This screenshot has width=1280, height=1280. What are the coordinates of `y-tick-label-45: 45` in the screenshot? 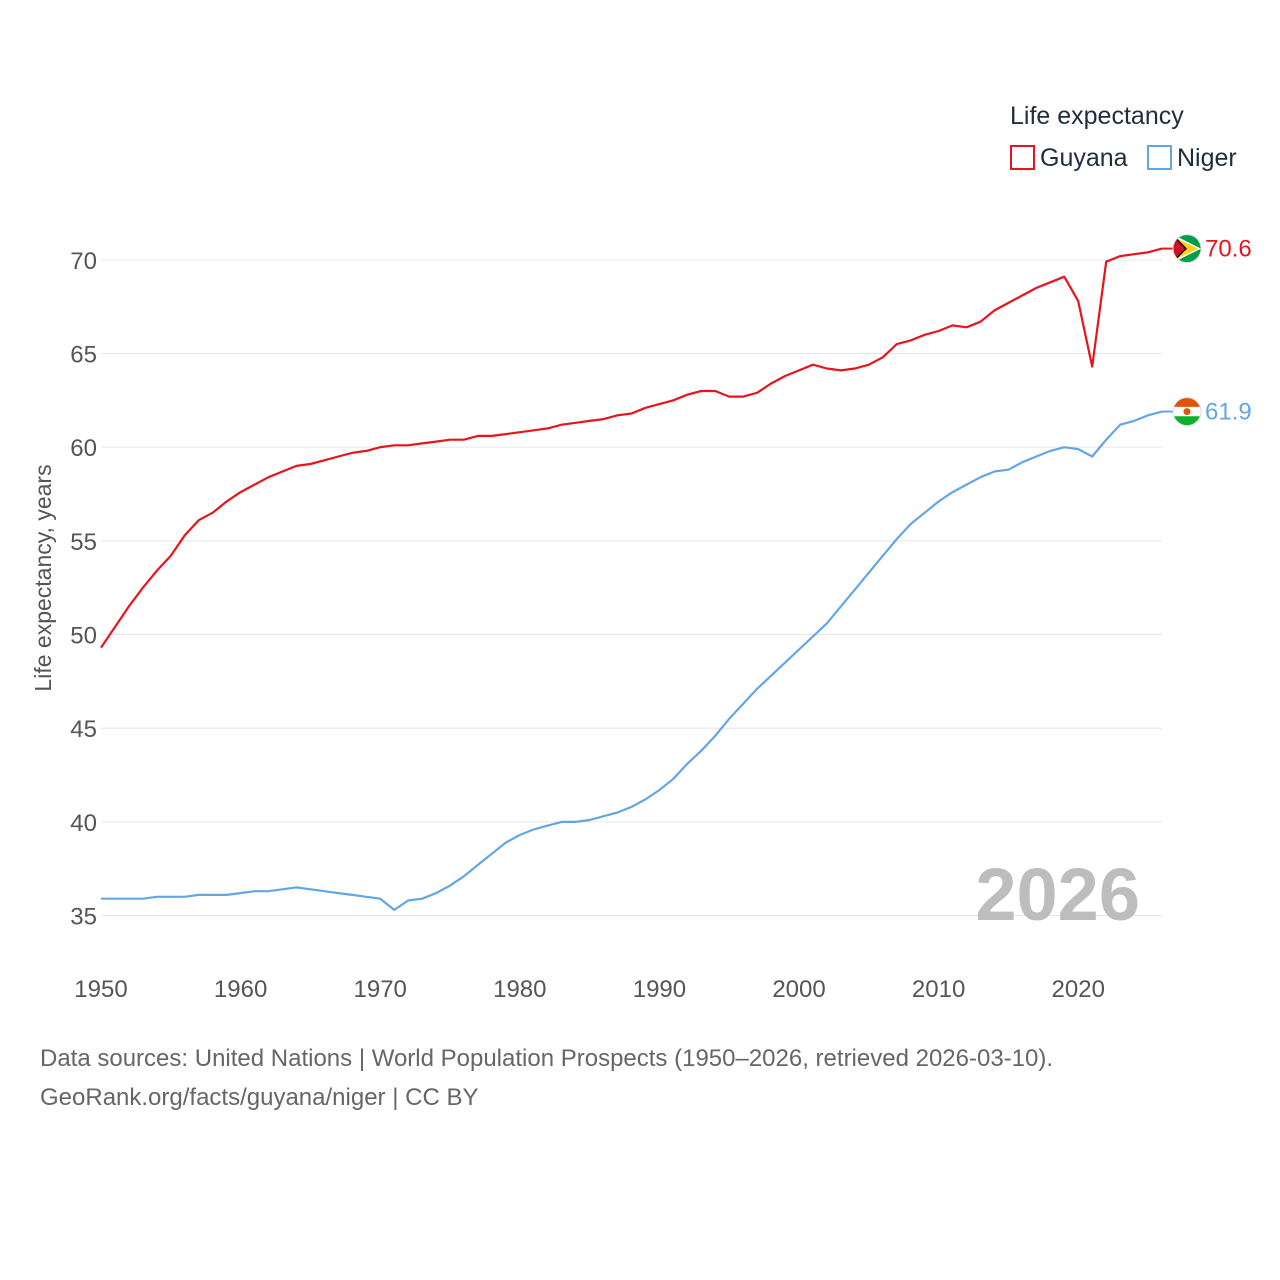 It's located at (83, 729).